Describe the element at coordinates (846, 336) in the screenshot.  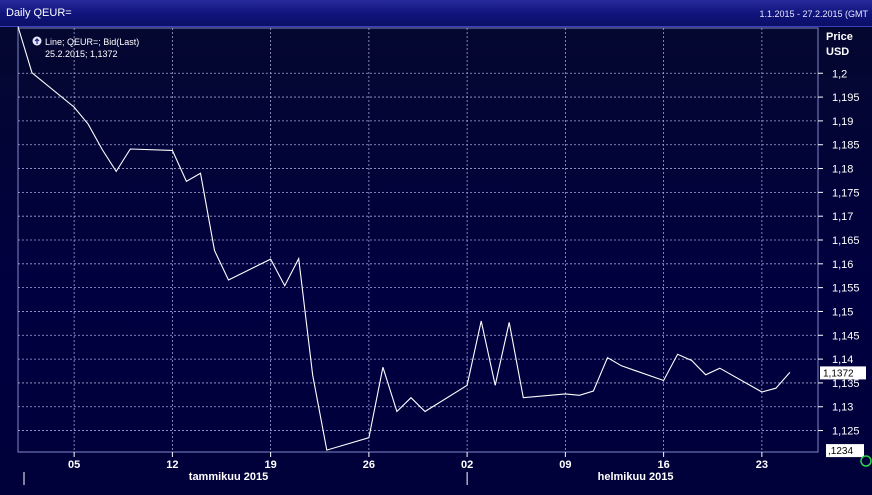
I see `y-tick-label: 1,145` at that location.